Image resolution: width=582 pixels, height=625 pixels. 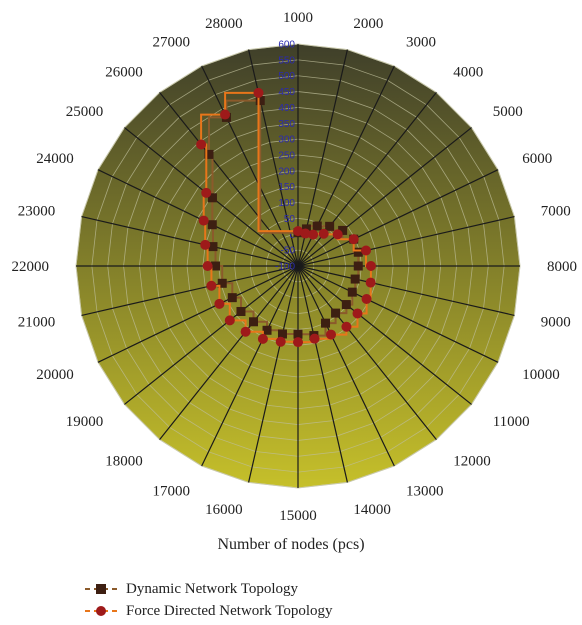 I want to click on category-label: 3000, so click(x=421, y=43).